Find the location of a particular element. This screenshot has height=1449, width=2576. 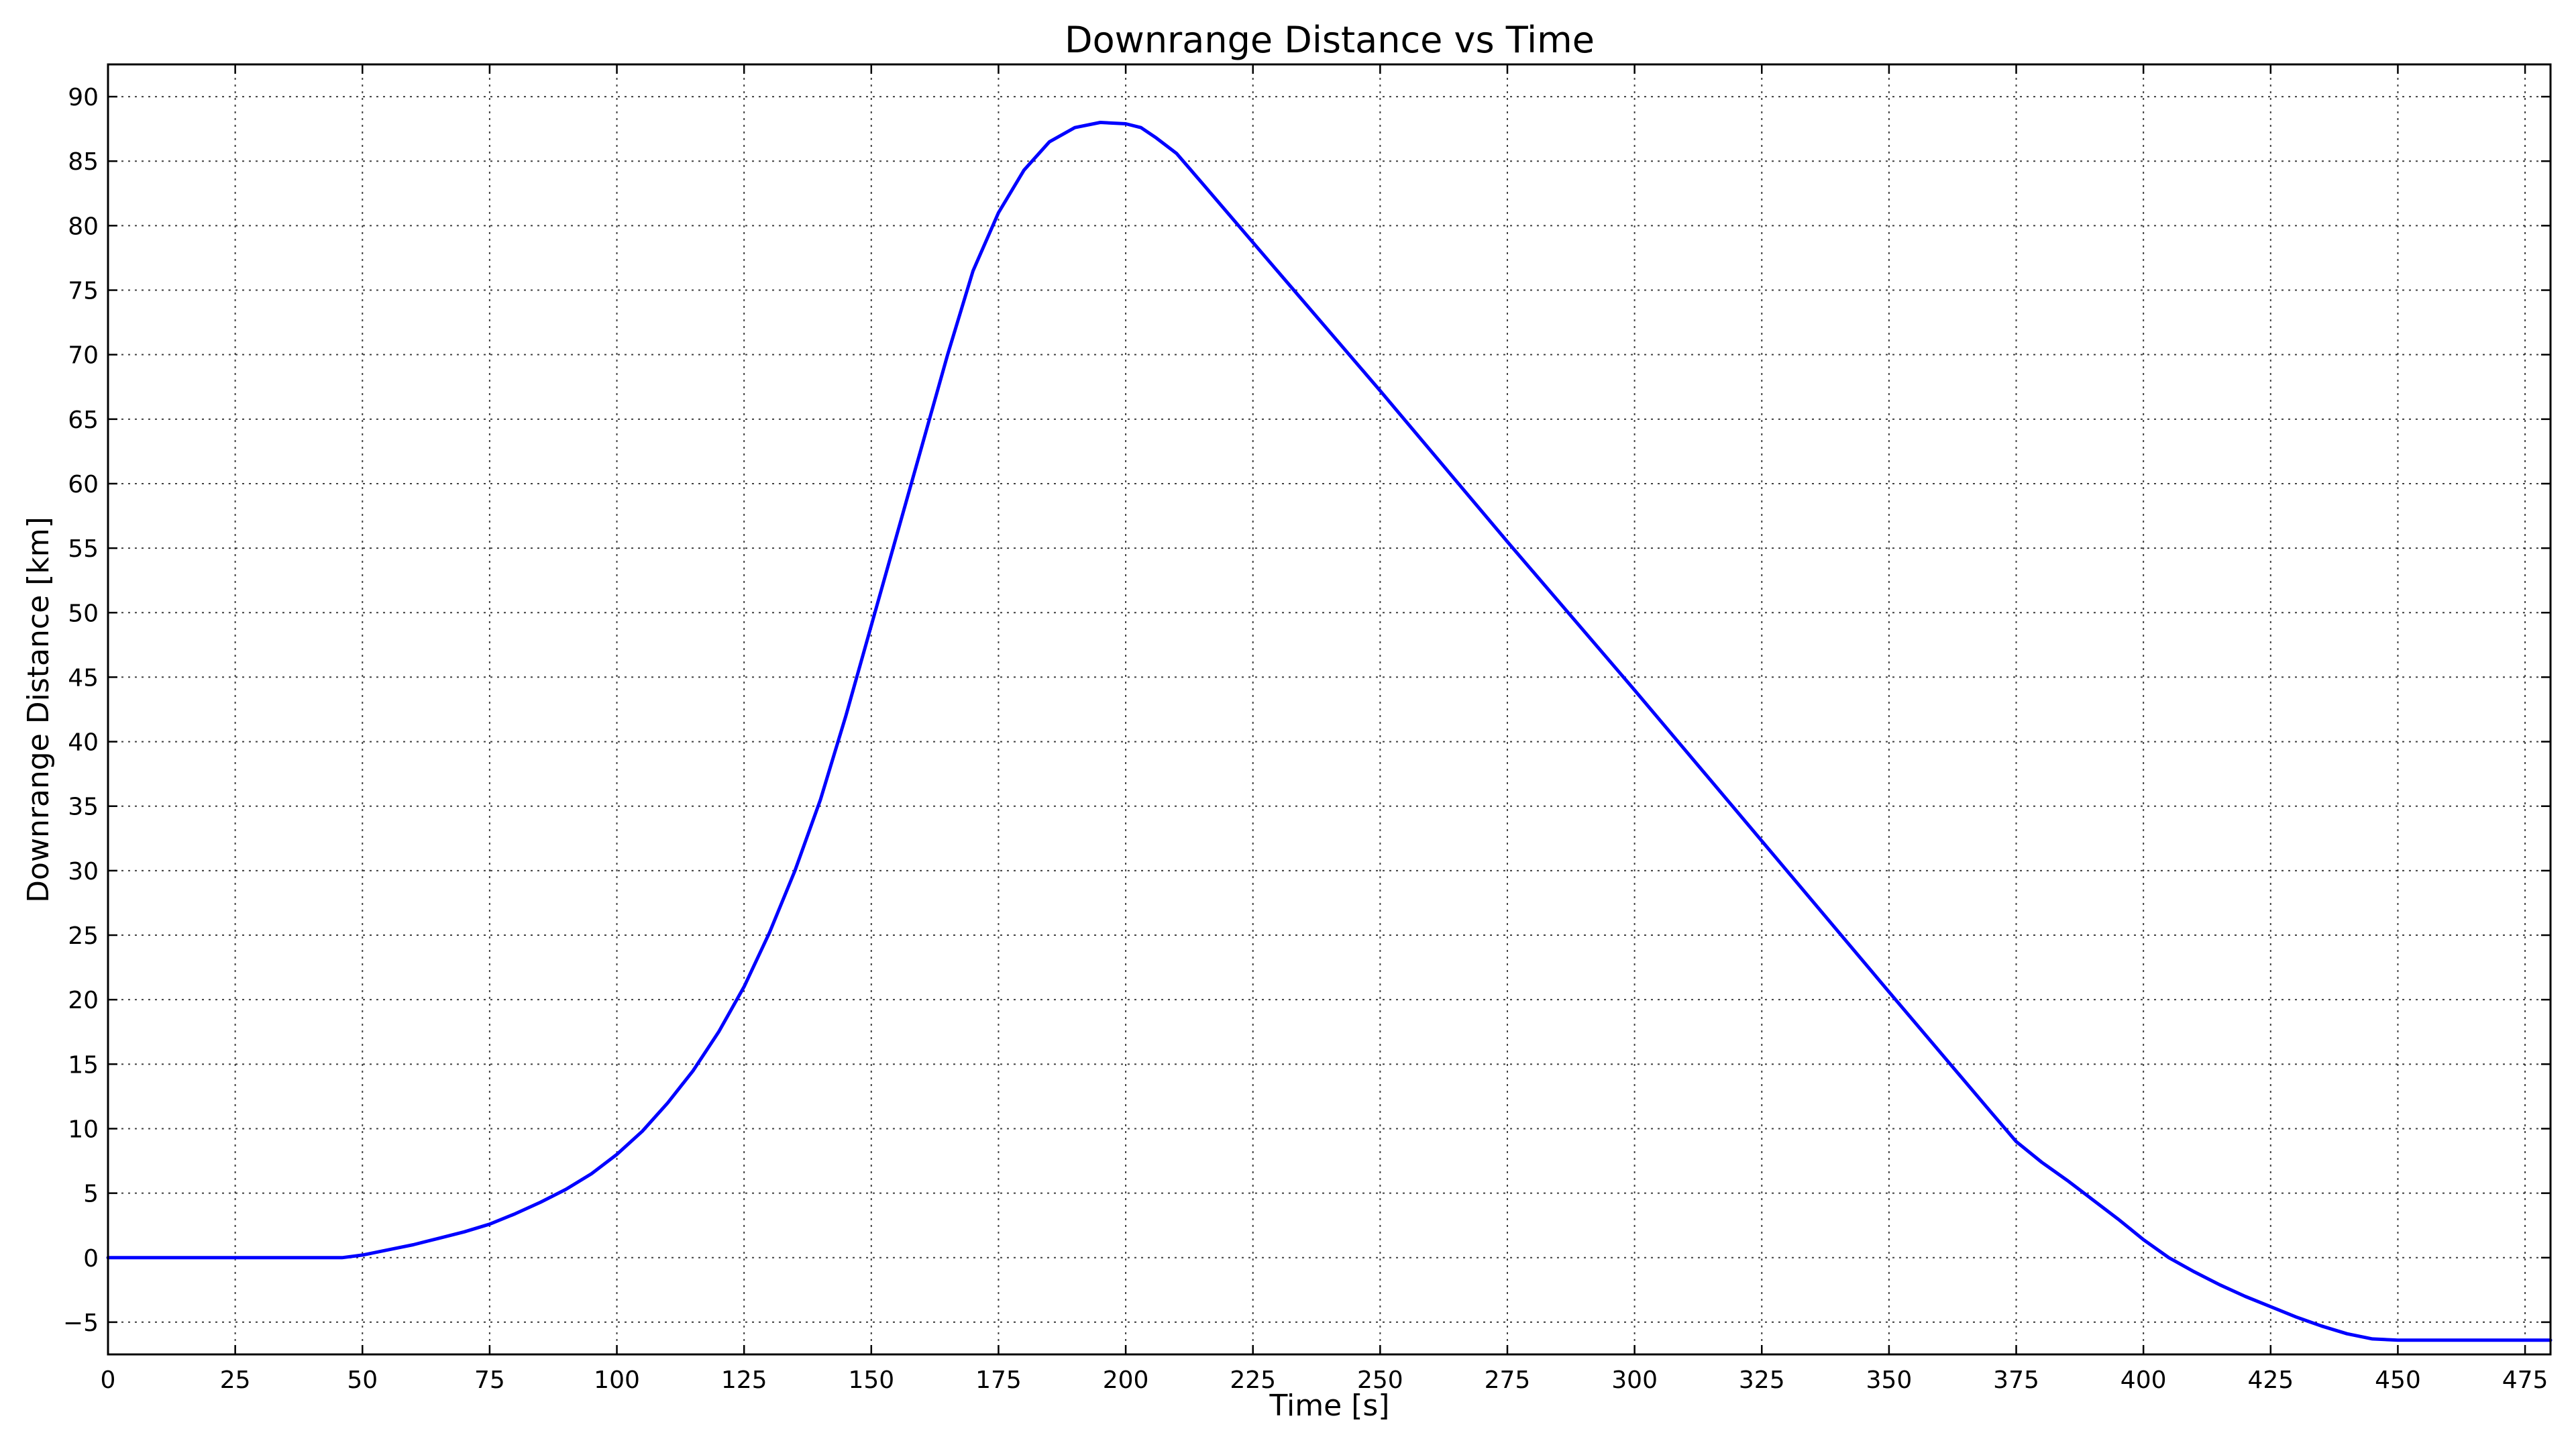

x-tick-label: 250 is located at coordinates (1380, 1380).